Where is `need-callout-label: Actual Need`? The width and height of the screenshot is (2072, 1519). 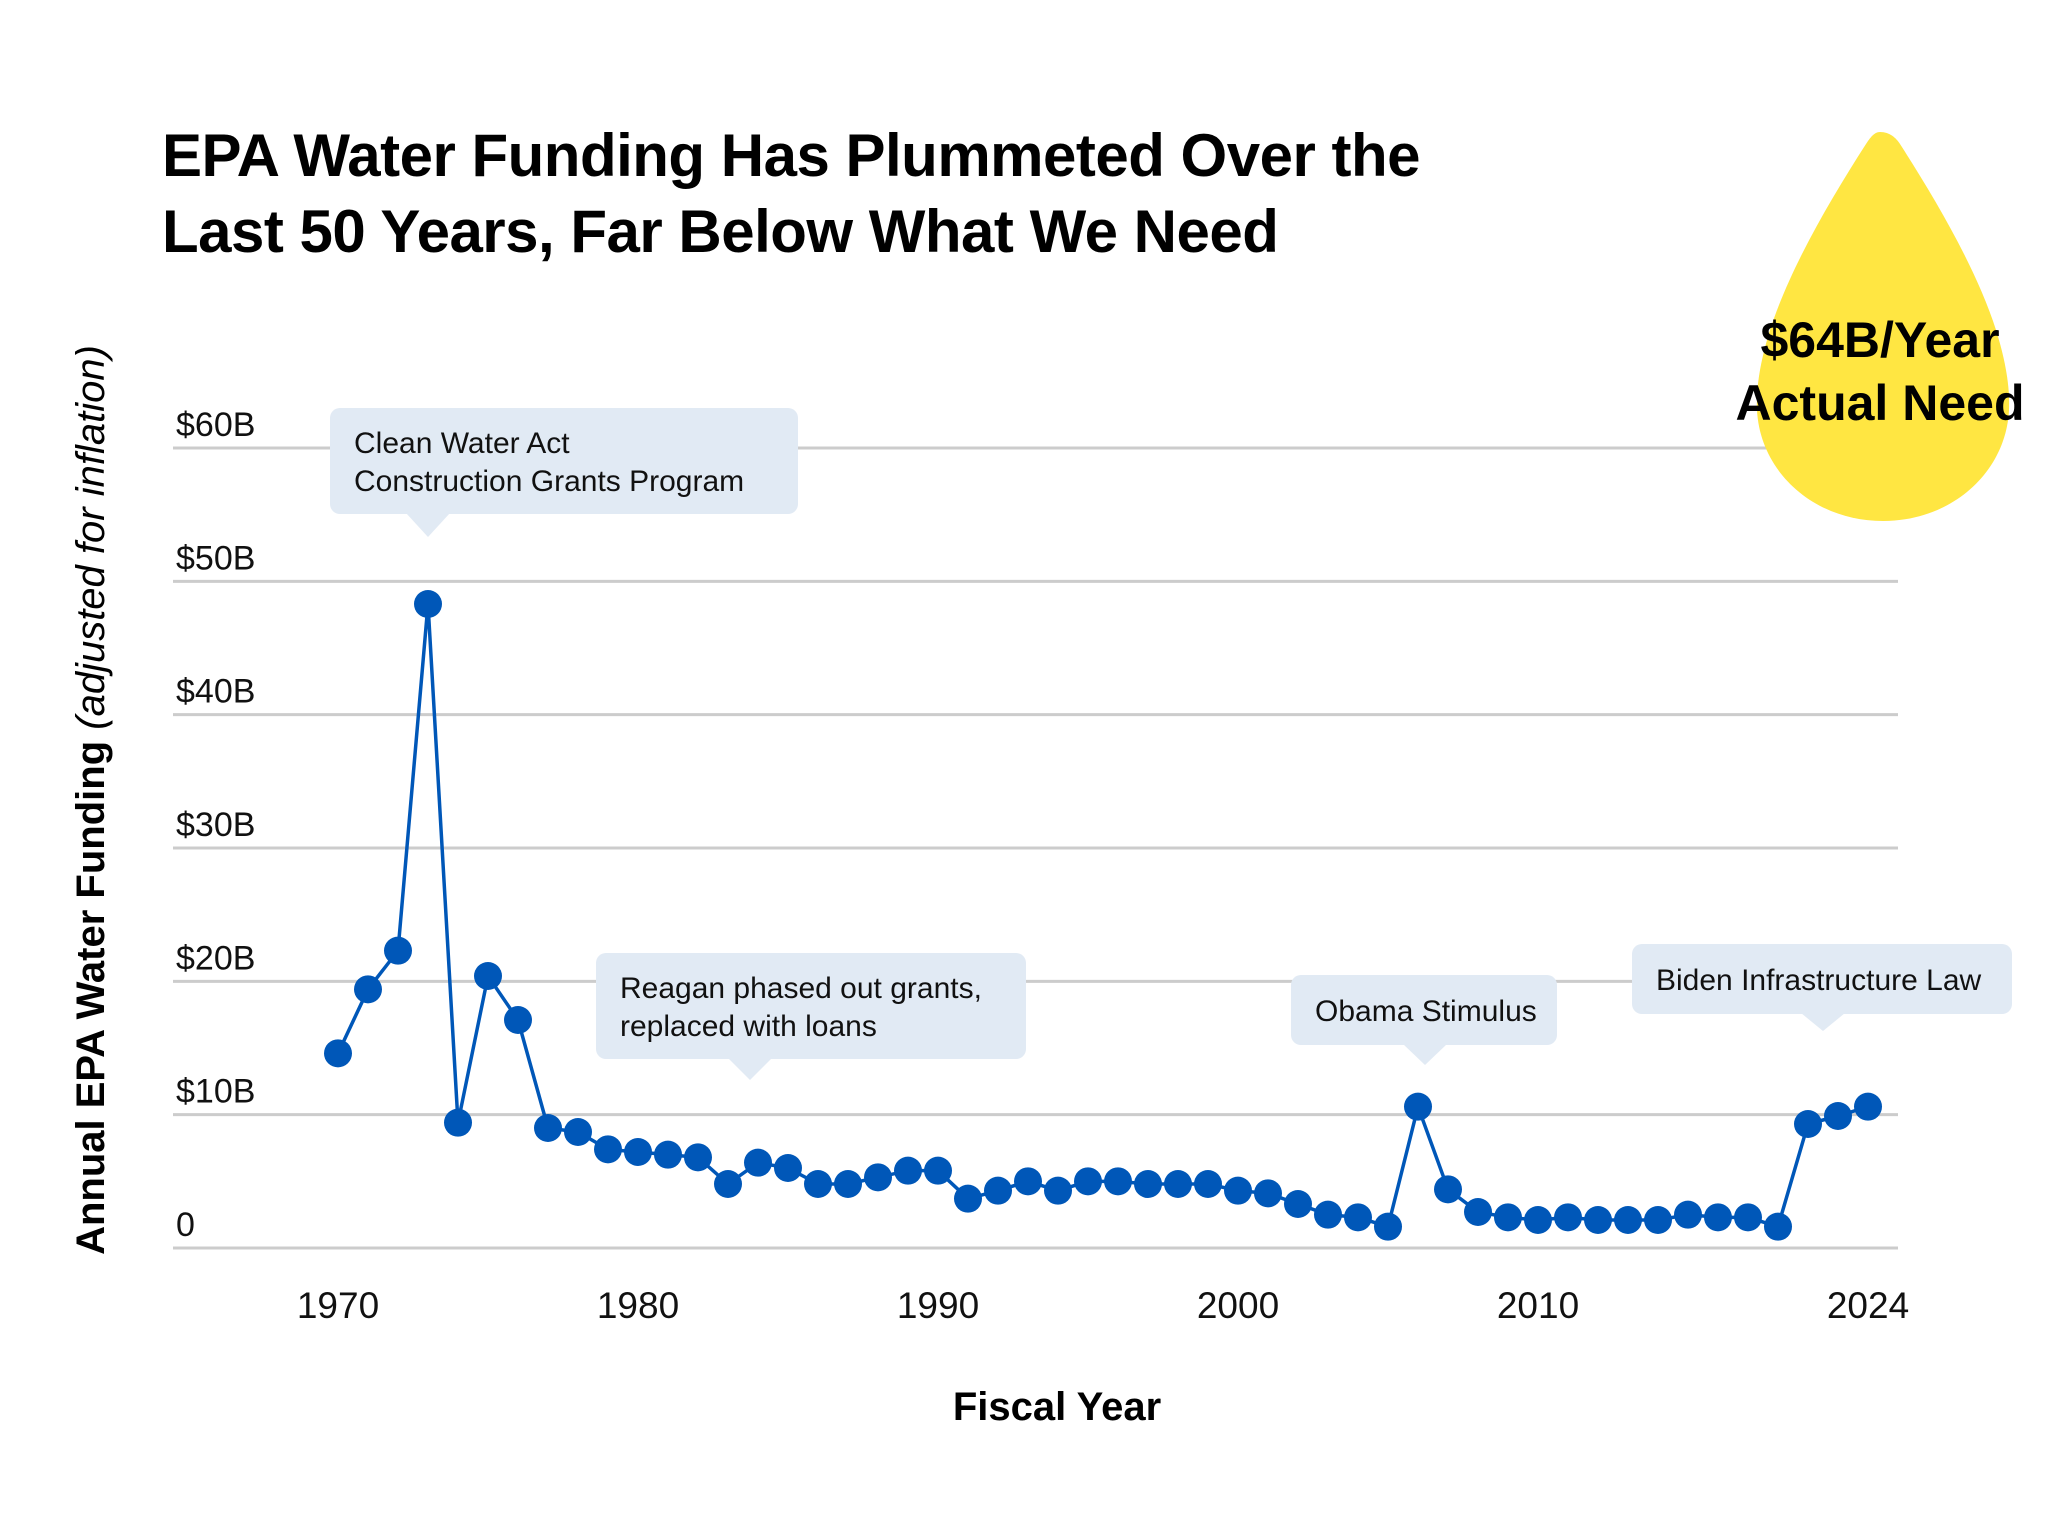 need-callout-label: Actual Need is located at coordinates (1880, 403).